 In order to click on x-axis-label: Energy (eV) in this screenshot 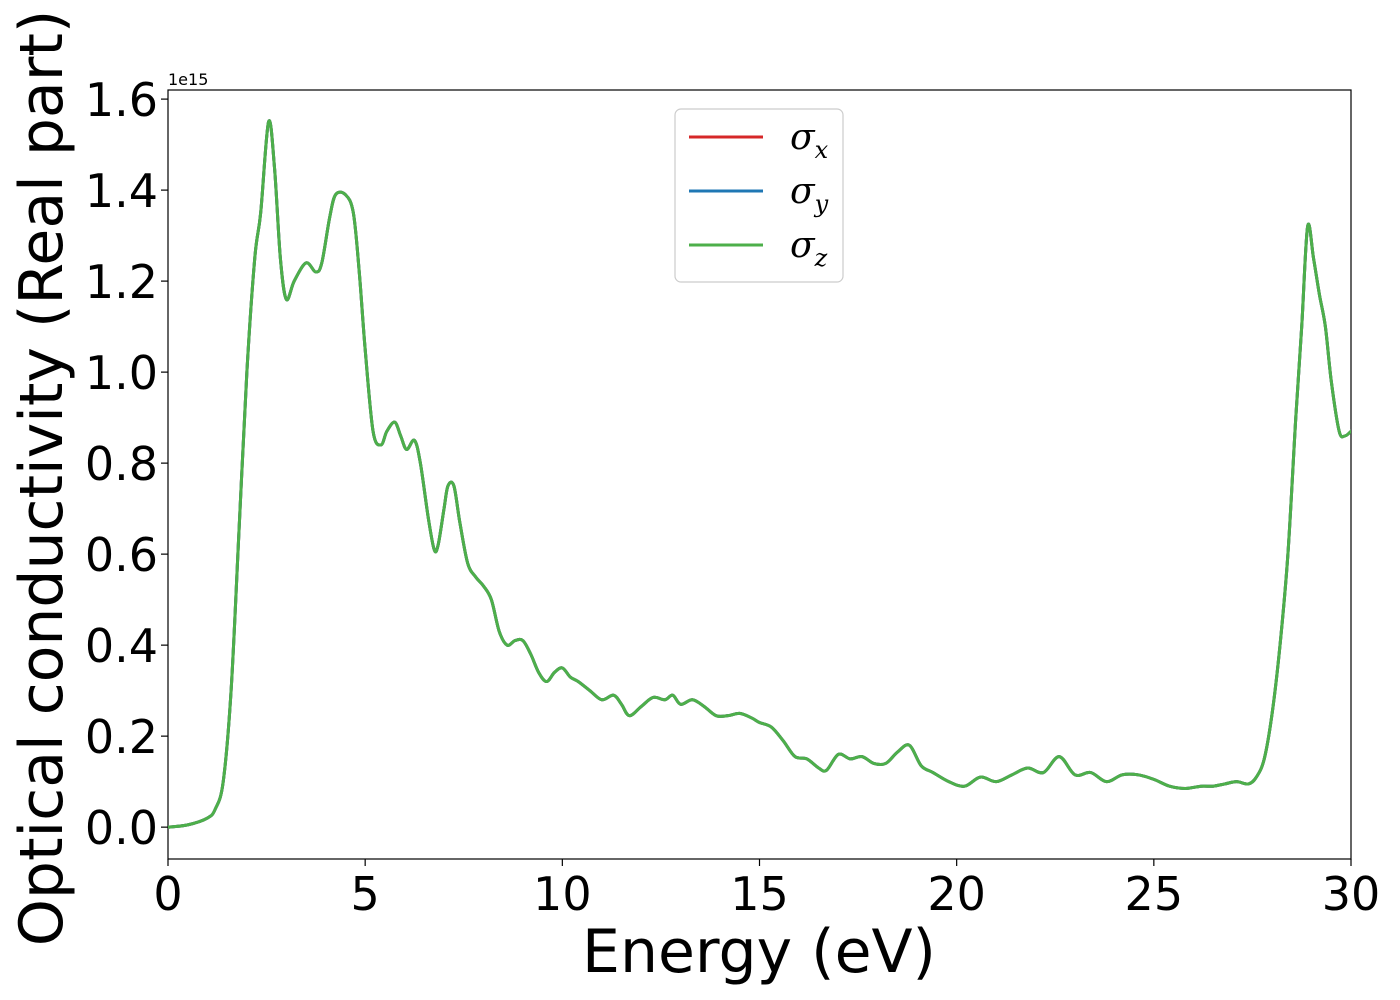, I will do `click(759, 952)`.